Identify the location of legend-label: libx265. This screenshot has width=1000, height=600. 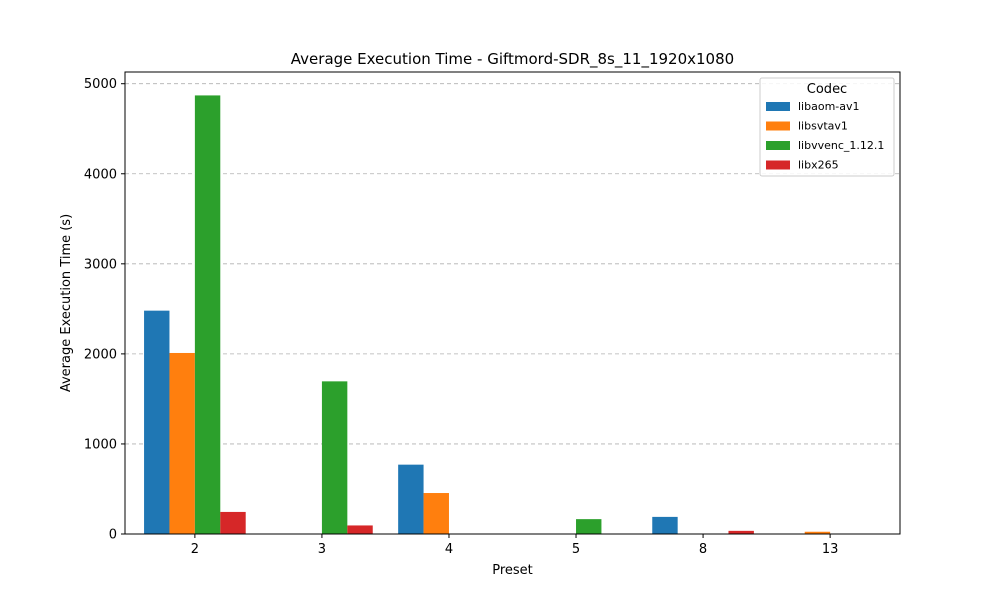
(818, 165).